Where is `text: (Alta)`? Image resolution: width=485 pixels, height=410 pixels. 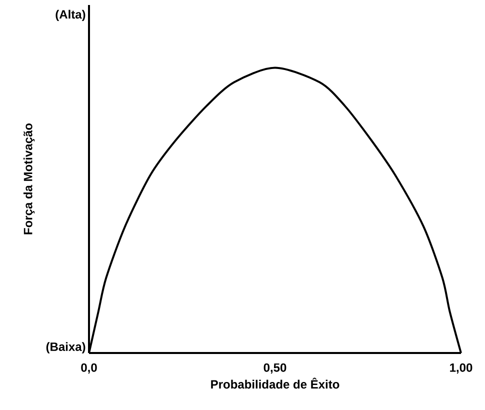 text: (Alta) is located at coordinates (71, 16).